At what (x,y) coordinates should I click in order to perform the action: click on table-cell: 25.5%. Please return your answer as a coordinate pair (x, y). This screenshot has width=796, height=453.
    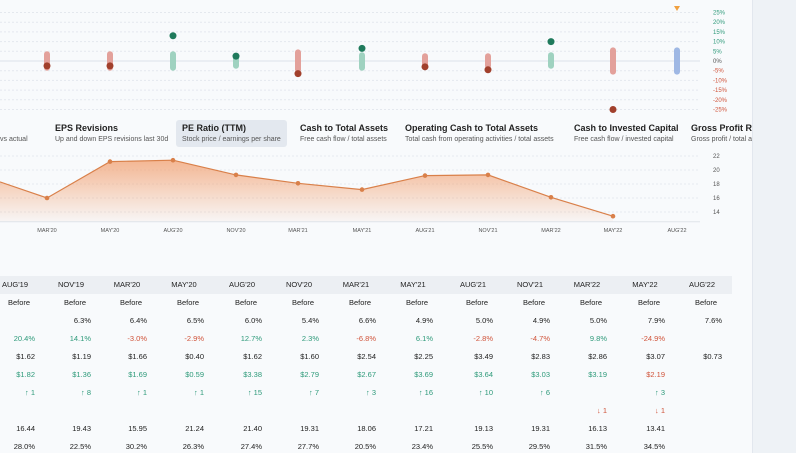
    Looking at the image, I should click on (482, 446).